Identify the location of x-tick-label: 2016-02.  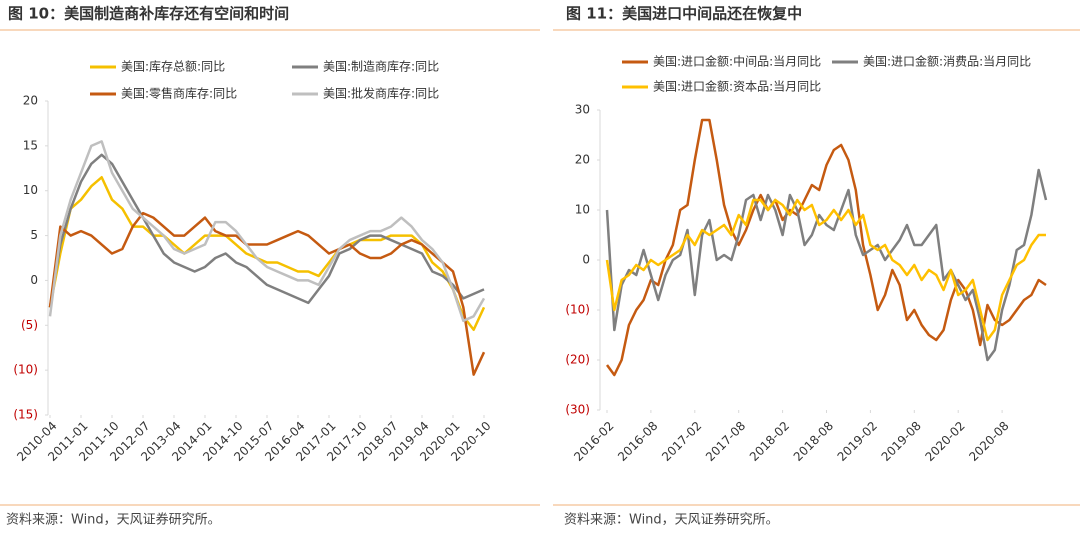
(593, 441).